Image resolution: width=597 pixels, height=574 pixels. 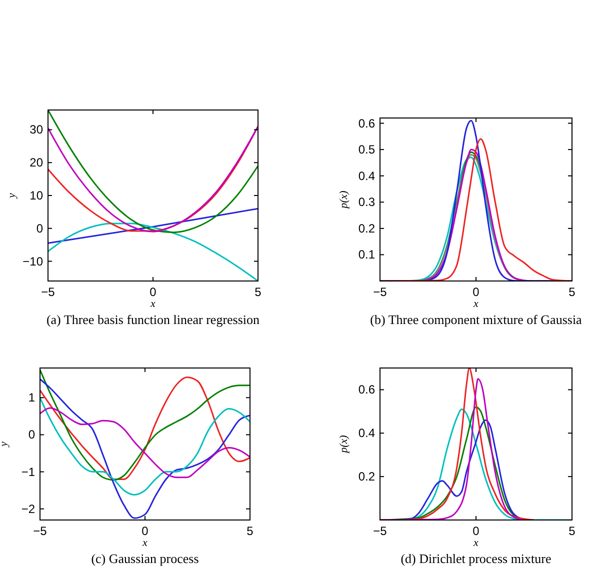 What do you see at coordinates (37, 195) in the screenshot?
I see `y-tick-label: 10` at bounding box center [37, 195].